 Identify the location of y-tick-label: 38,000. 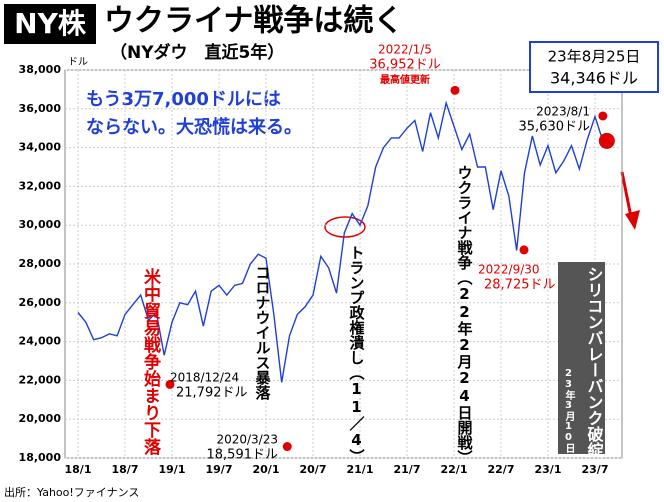
(40, 69).